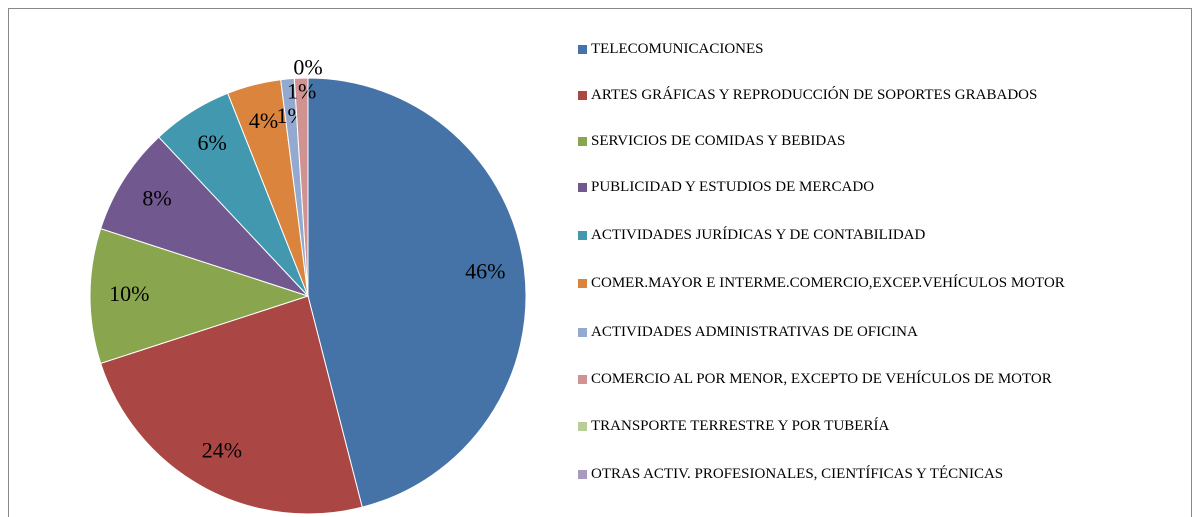 Image resolution: width=1200 pixels, height=517 pixels. Describe the element at coordinates (733, 187) in the screenshot. I see `legend-label: PUBLICIDAD Y ESTUDIOS DE MERCADO` at that location.